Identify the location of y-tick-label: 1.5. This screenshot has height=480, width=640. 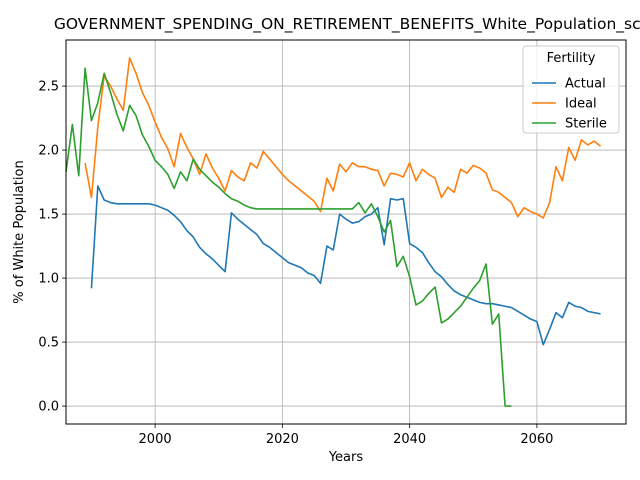
(48, 215).